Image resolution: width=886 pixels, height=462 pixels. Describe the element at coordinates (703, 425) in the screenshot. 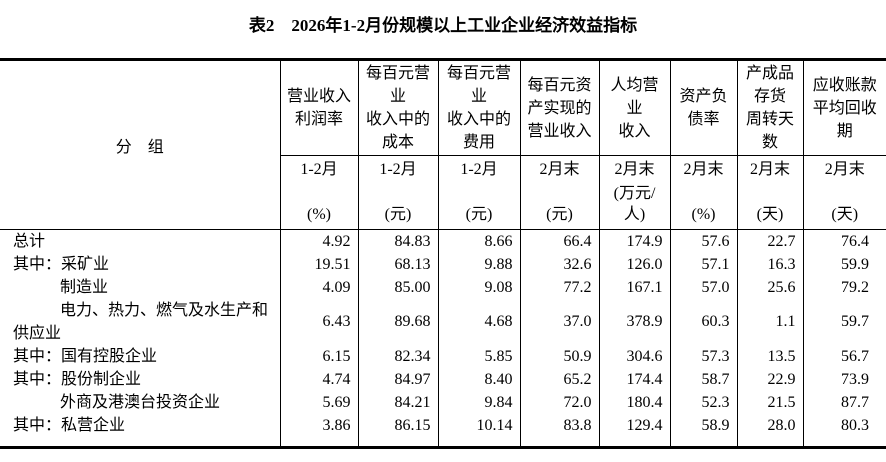

I see `data-cell: 58.9` at that location.